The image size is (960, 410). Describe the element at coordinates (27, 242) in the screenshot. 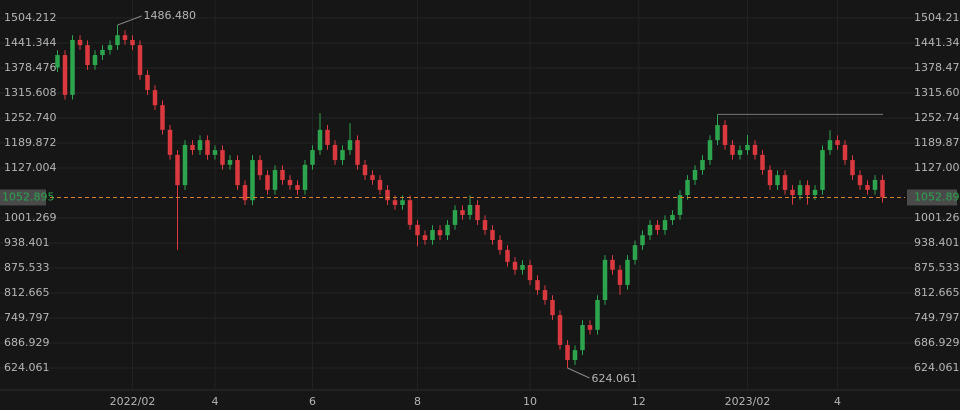

I see `y-tick-label: 938.401` at that location.